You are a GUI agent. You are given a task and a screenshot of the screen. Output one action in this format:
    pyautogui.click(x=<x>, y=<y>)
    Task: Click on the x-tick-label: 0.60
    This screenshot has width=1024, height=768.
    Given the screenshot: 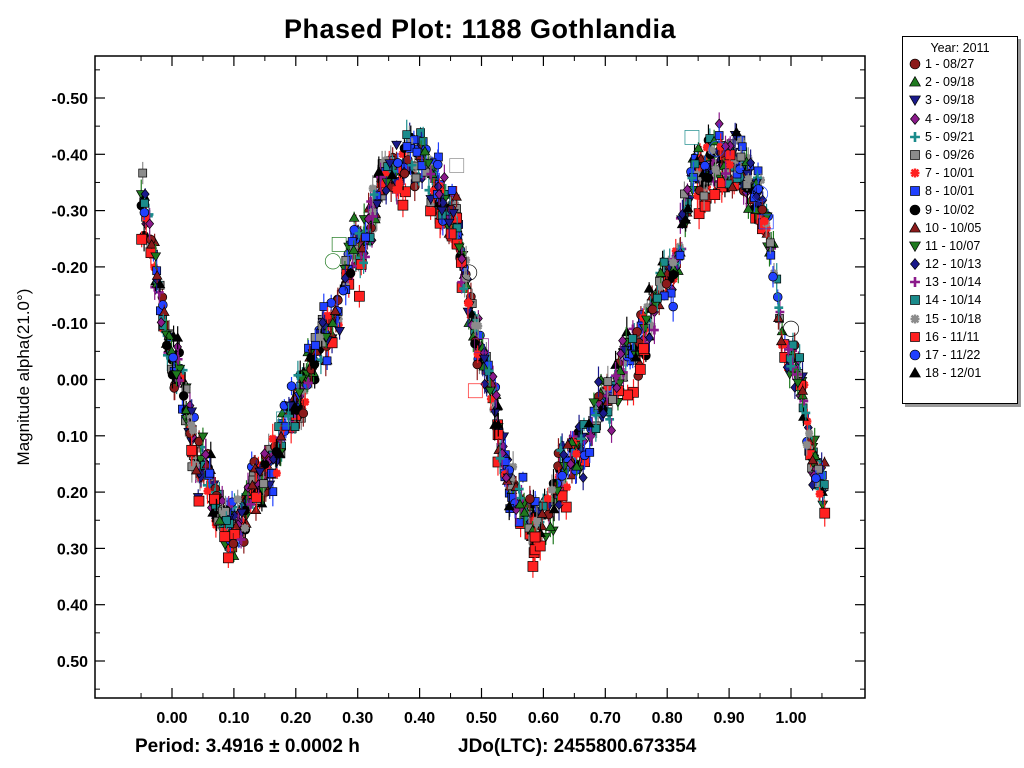 What is the action you would take?
    pyautogui.click(x=543, y=718)
    